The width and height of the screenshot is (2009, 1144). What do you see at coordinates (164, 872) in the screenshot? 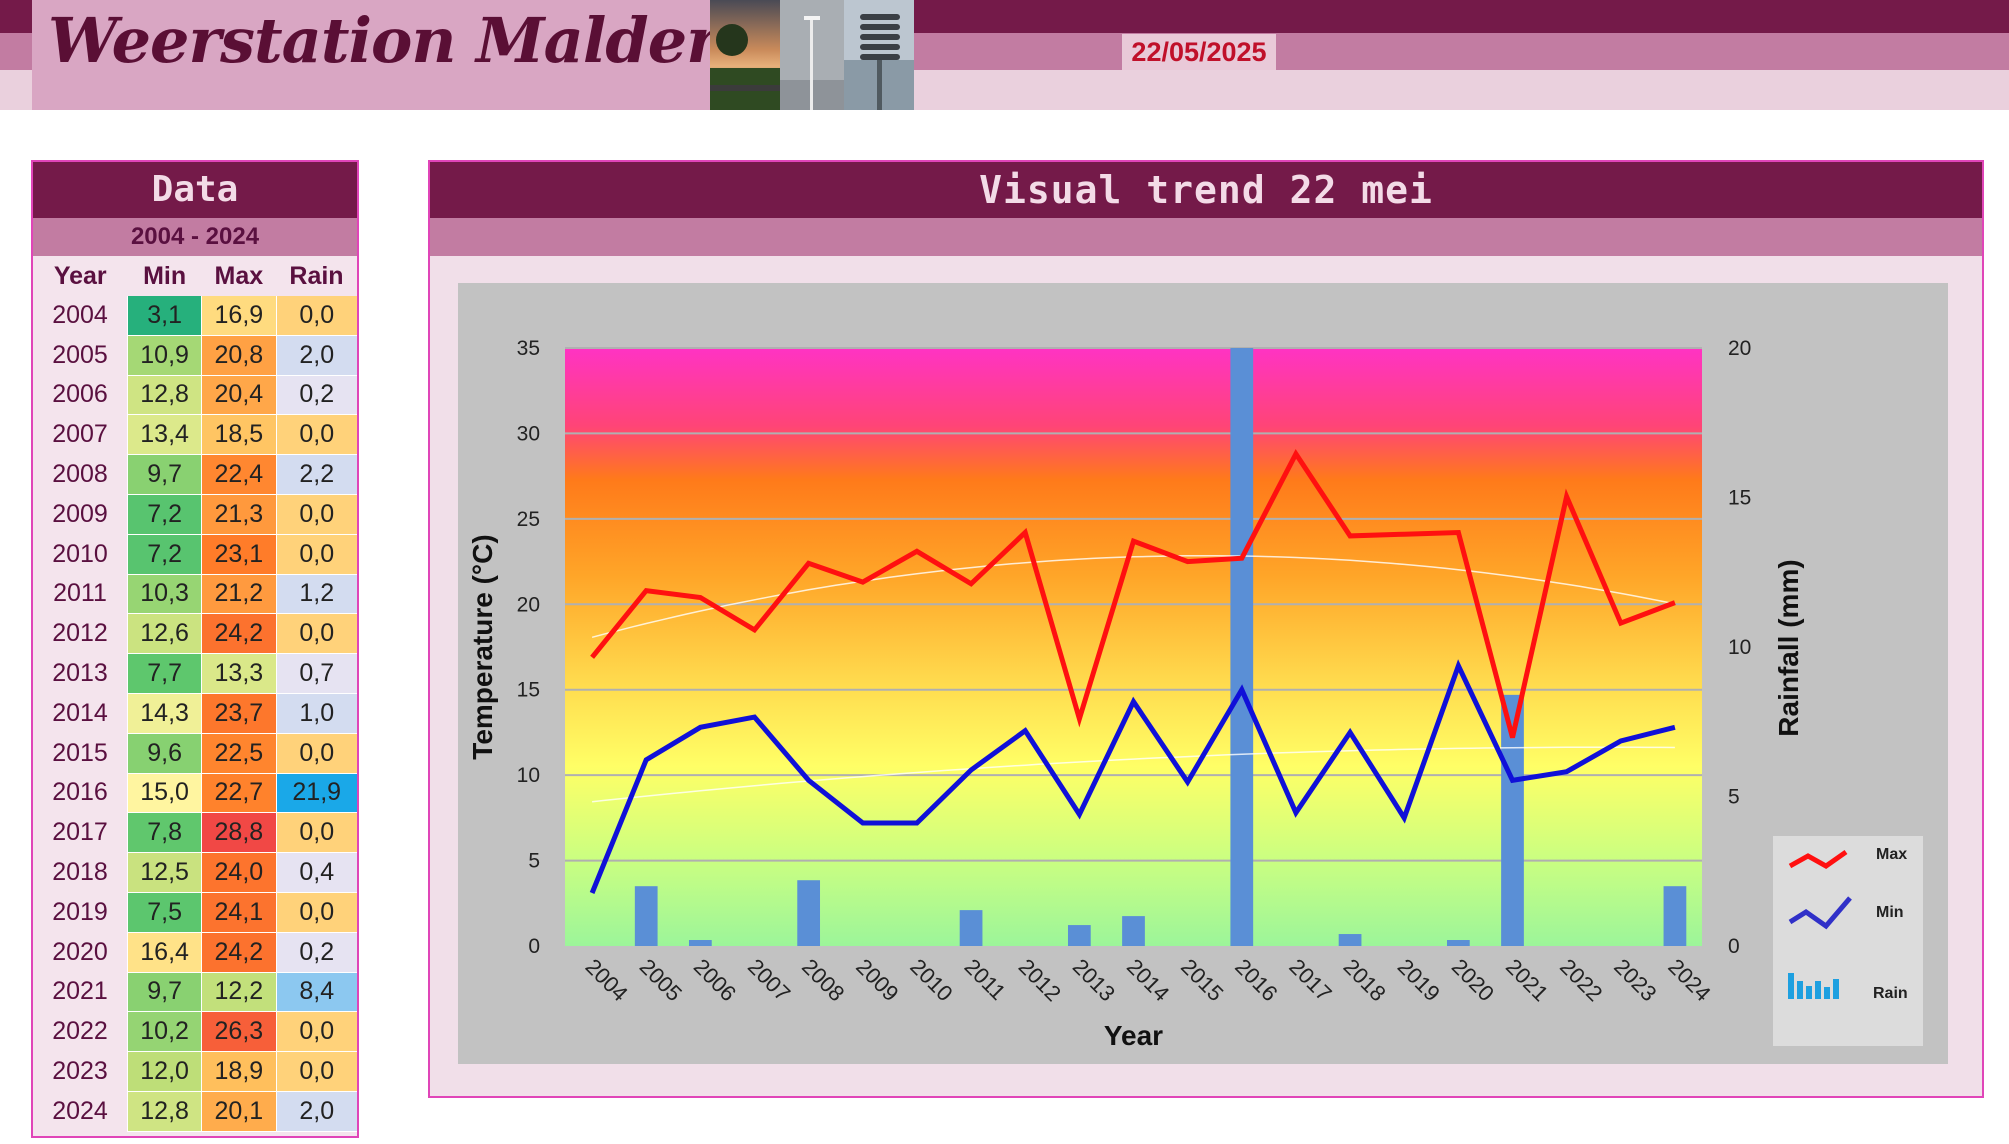
I see `min-cell: 12,5` at bounding box center [164, 872].